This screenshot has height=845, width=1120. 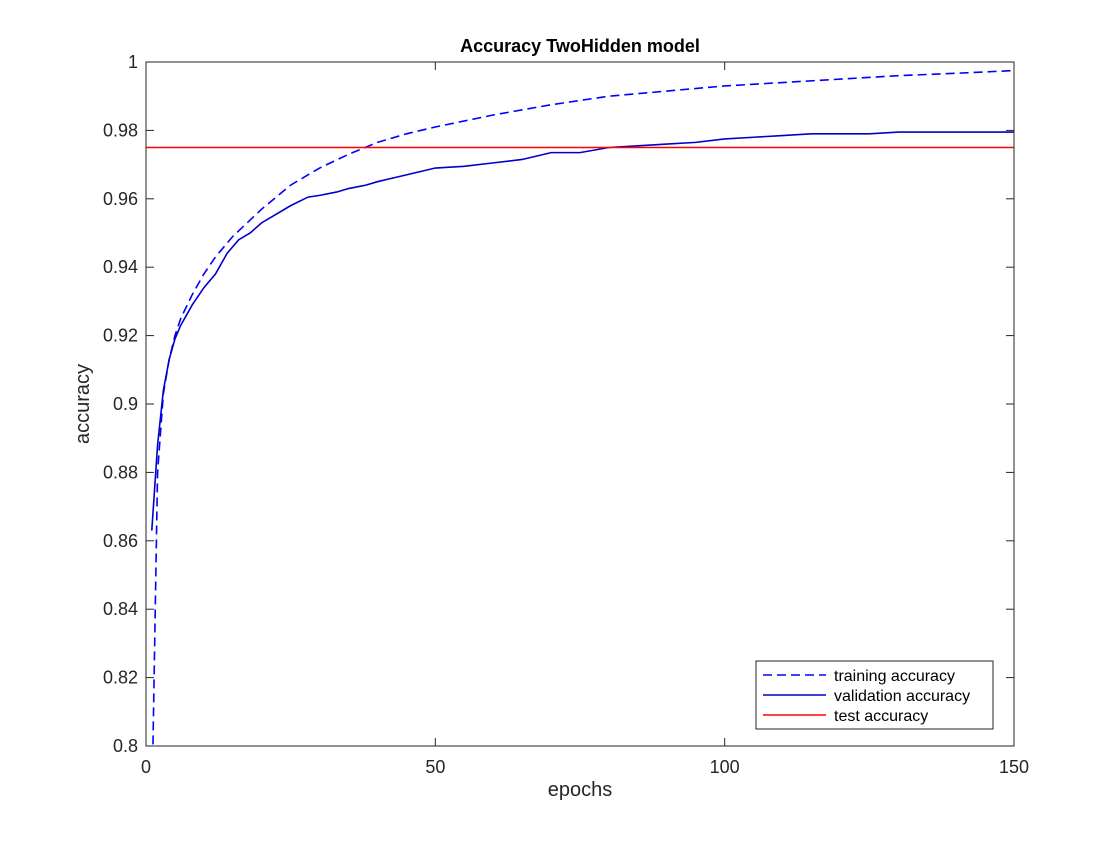 I want to click on y-tick-label: 0.82, so click(x=120, y=678).